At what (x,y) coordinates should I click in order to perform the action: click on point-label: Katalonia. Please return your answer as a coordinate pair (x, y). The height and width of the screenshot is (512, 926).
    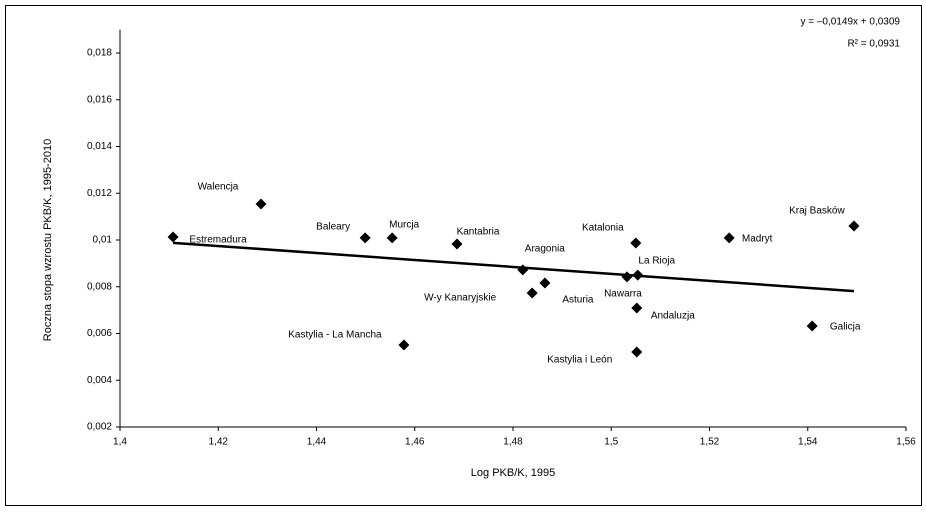
    Looking at the image, I should click on (603, 228).